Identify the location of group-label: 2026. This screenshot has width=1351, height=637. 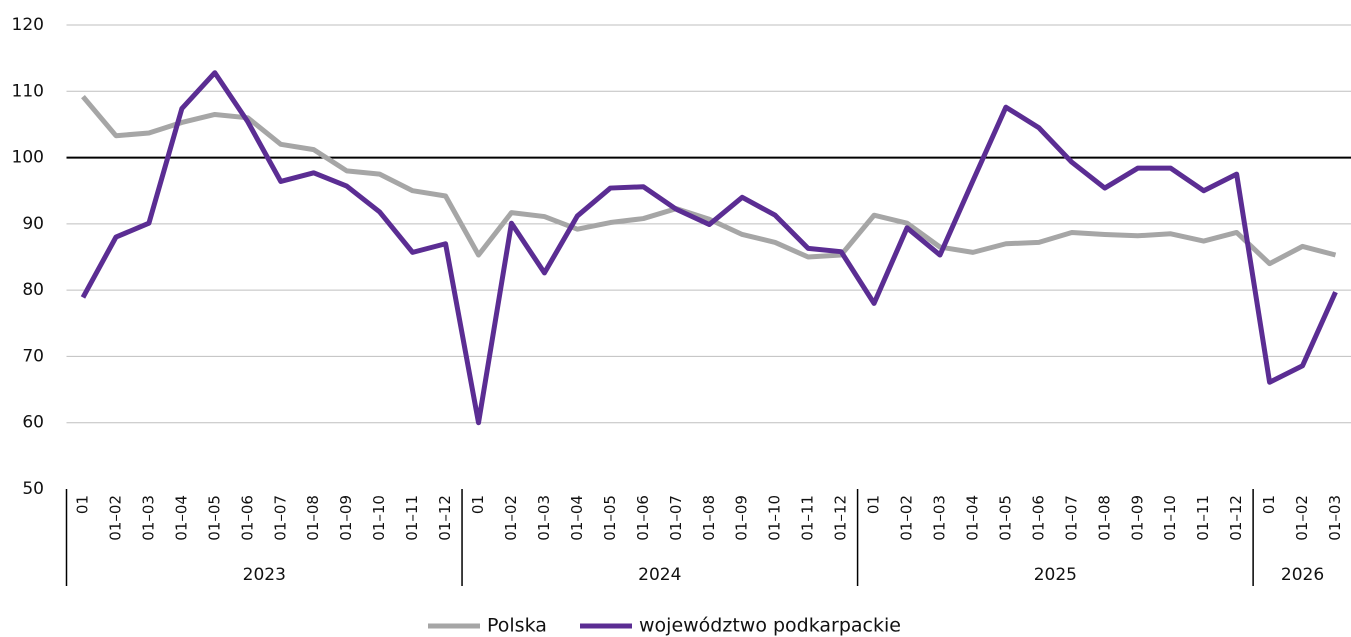
(1302, 575).